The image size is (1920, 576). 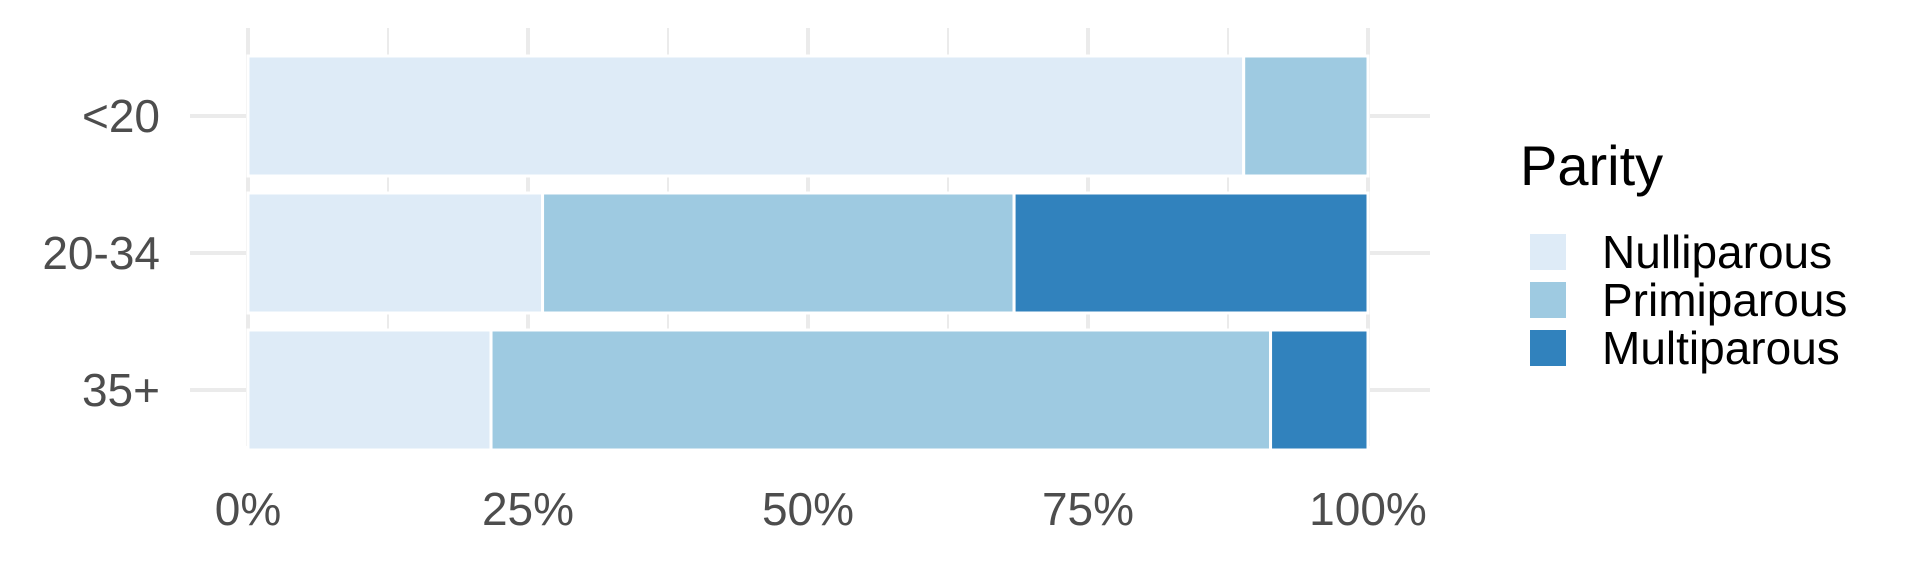 What do you see at coordinates (248, 509) in the screenshot?
I see `x-tick-label: 0%` at bounding box center [248, 509].